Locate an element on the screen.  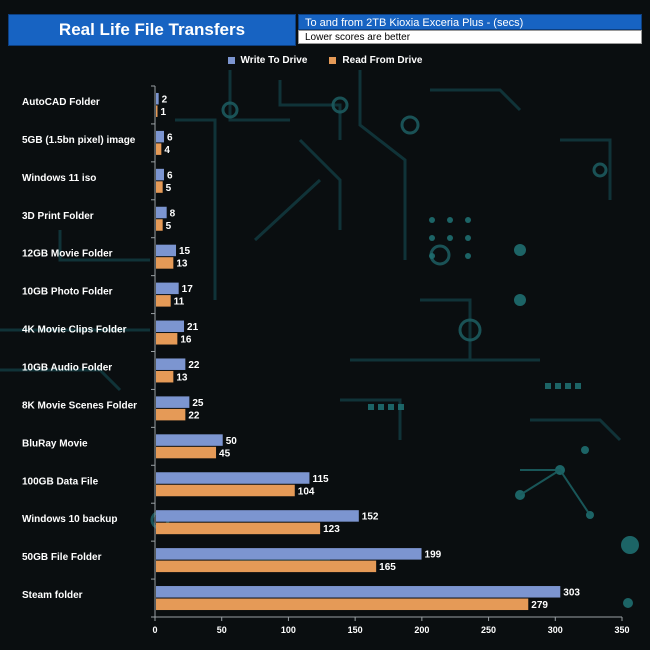
value-label-write: 115 is located at coordinates (320, 479).